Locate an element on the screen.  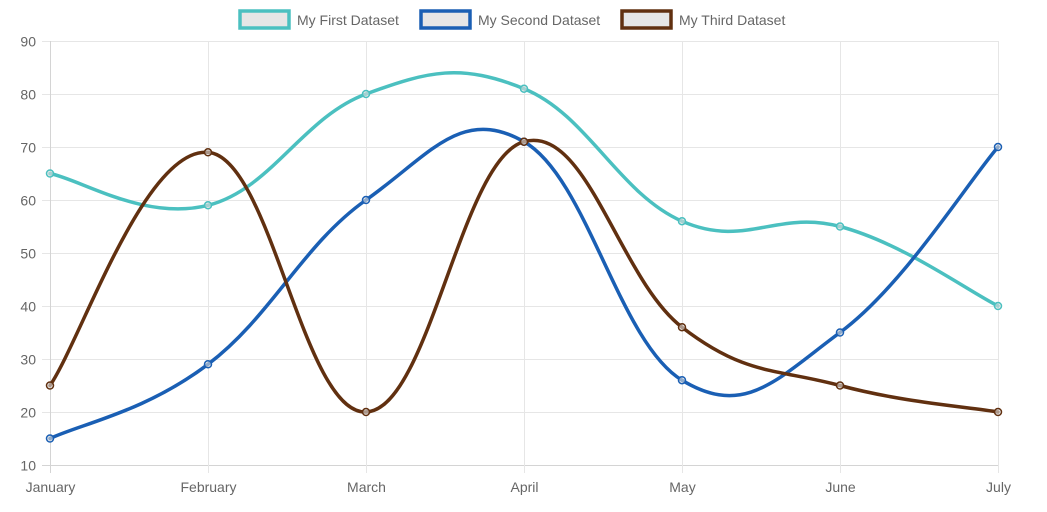
y-tick-label: 90 is located at coordinates (28, 42).